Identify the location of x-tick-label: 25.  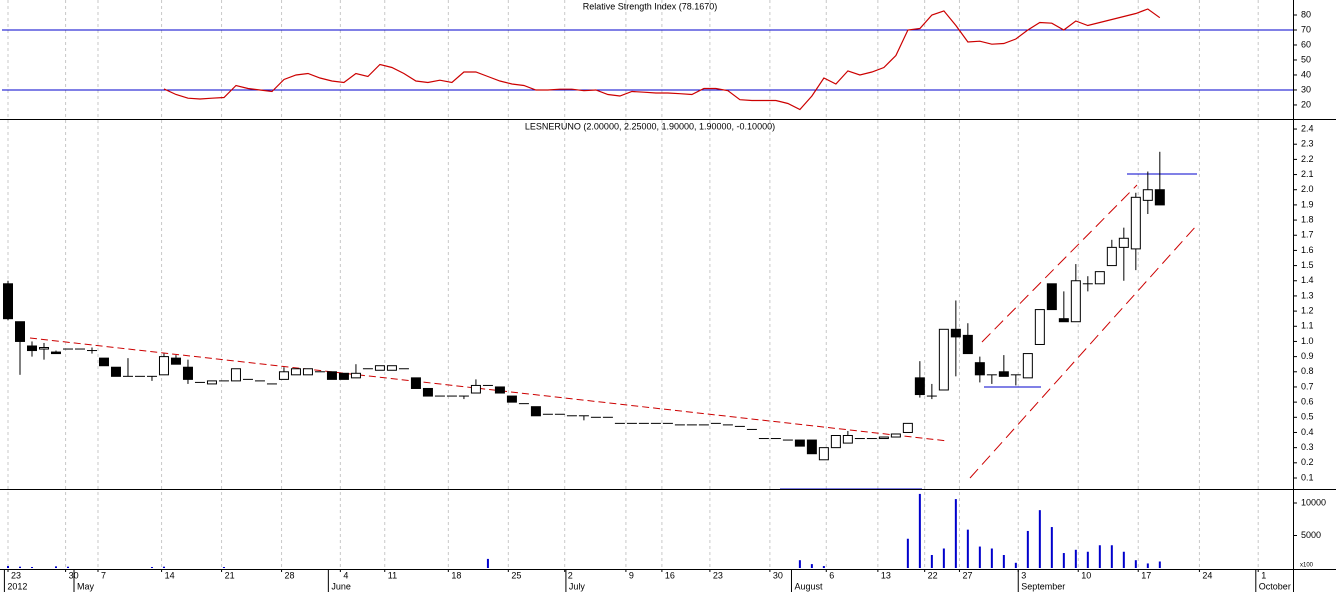
(516, 575).